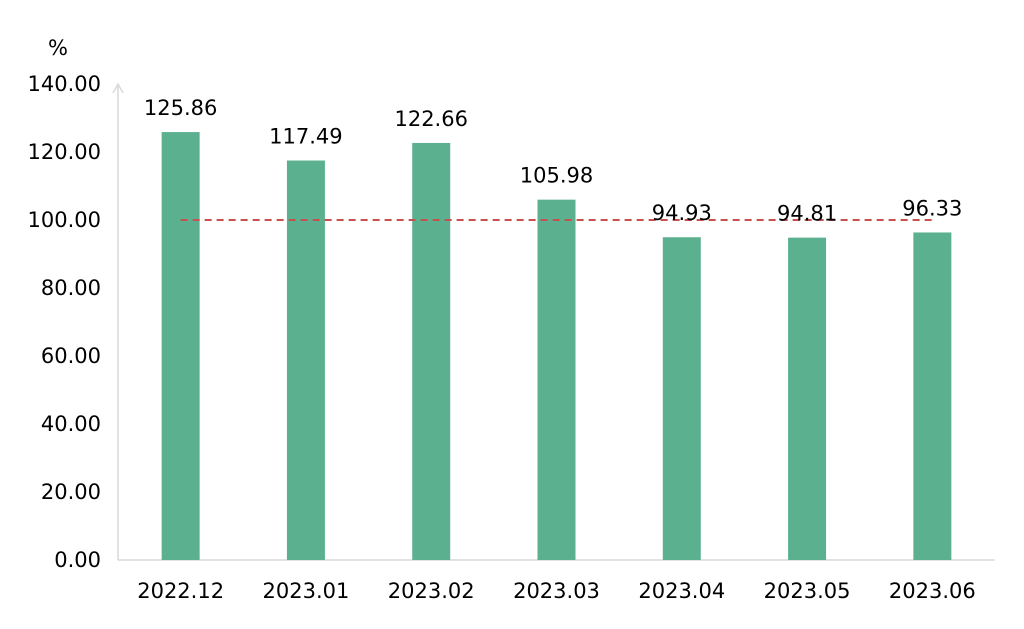  I want to click on data-label: 117.49, so click(305, 137).